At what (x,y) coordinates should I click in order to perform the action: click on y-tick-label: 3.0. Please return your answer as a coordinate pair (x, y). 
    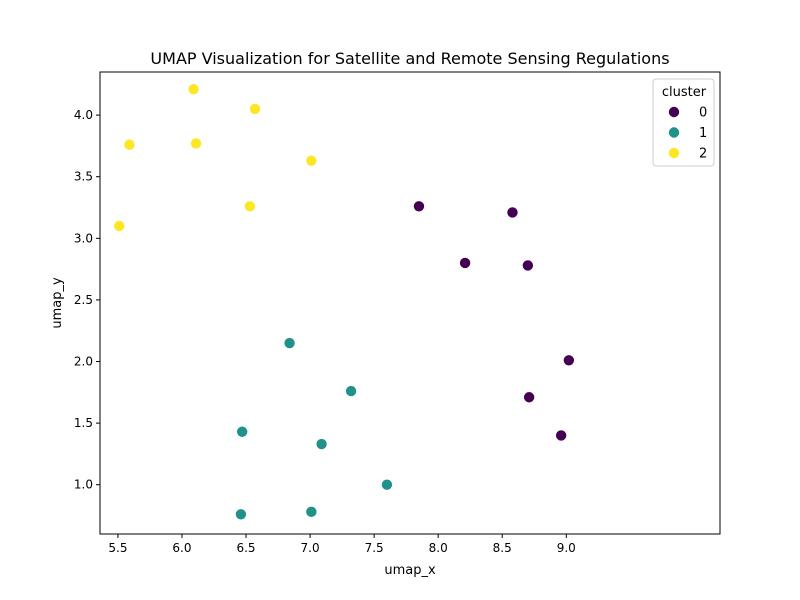
    Looking at the image, I should click on (83, 238).